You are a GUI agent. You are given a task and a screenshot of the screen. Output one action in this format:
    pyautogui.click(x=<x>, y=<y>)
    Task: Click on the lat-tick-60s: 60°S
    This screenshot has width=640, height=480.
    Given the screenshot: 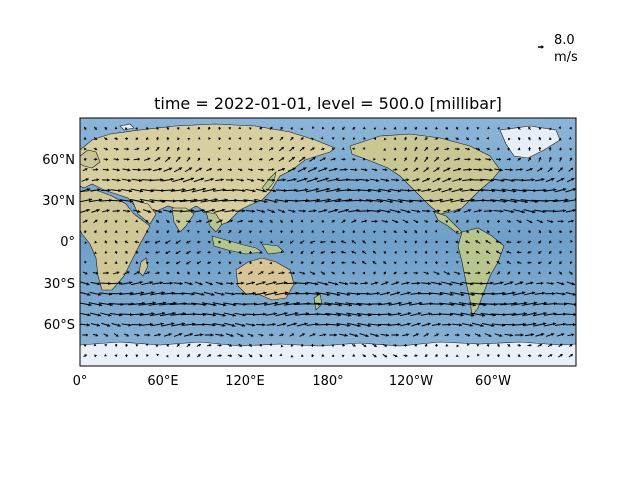 What is the action you would take?
    pyautogui.click(x=59, y=325)
    